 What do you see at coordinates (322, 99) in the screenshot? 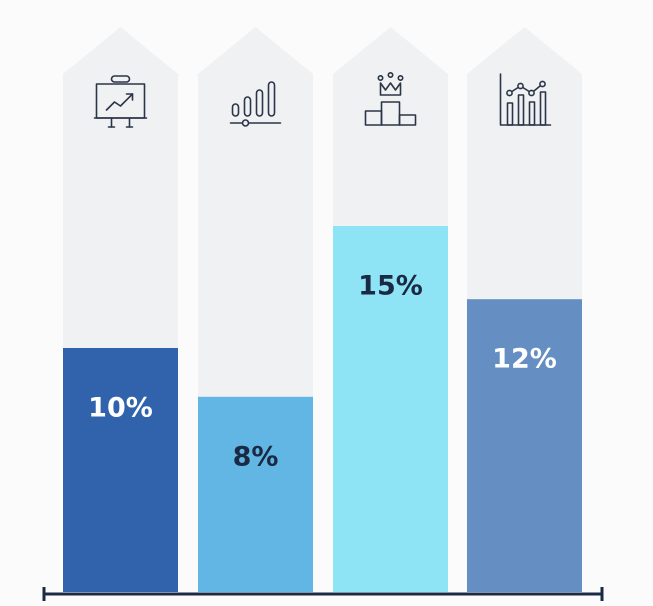
I see `icons` at bounding box center [322, 99].